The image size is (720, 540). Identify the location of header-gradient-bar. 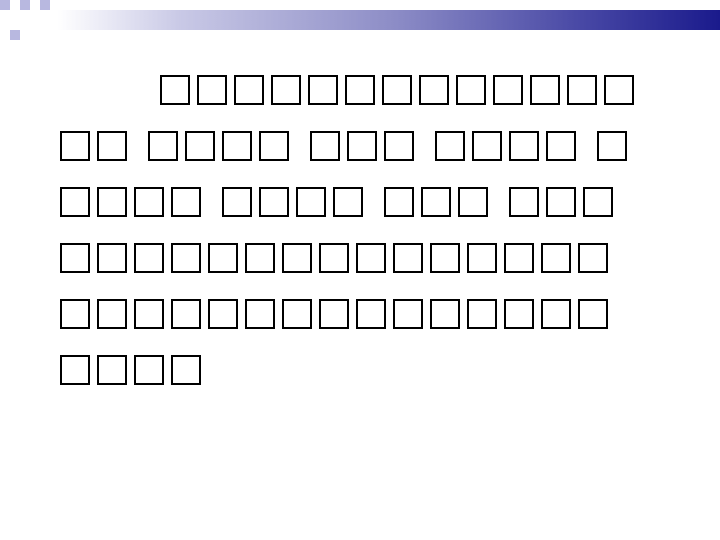
(360, 20).